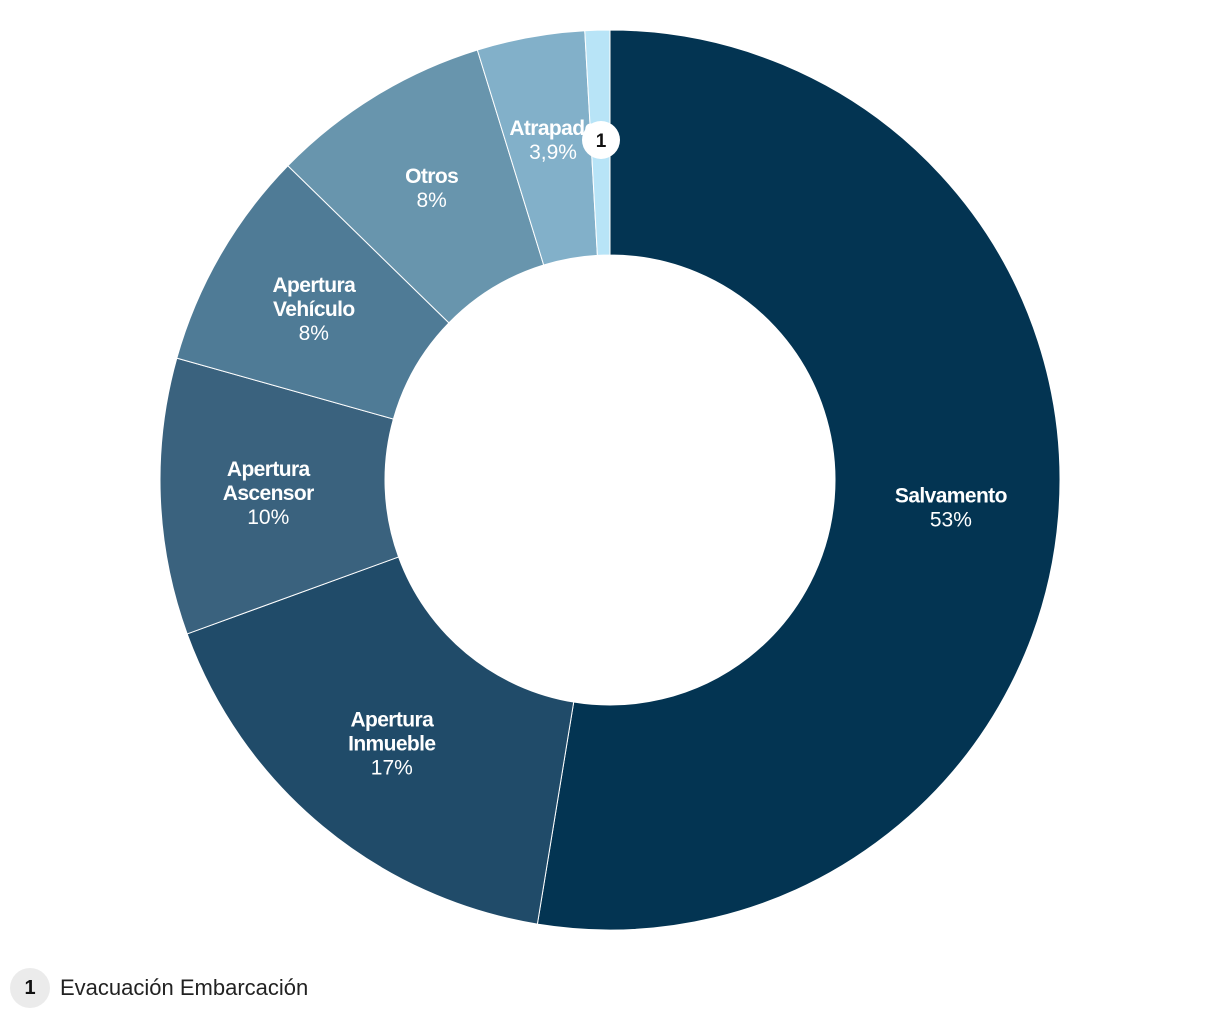 The height and width of the screenshot is (1020, 1220). I want to click on slice-name-atrapado: Atrapado, so click(552, 128).